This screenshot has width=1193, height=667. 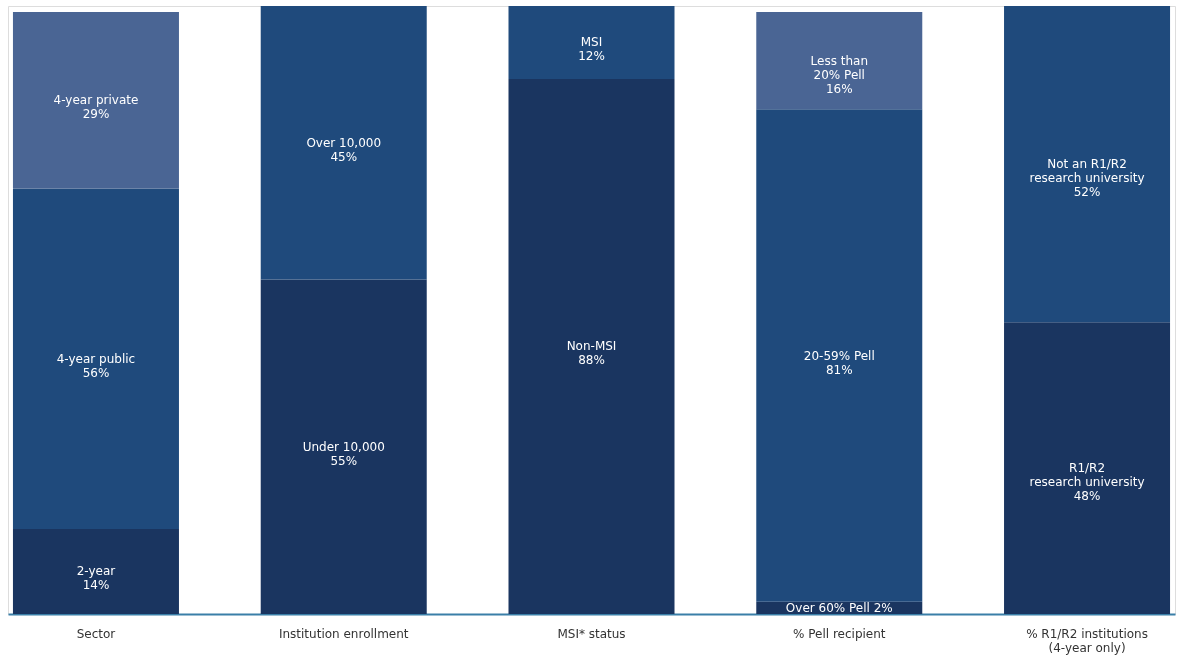 What do you see at coordinates (591, 633) in the screenshot?
I see `x-tick-label: MSI* status` at bounding box center [591, 633].